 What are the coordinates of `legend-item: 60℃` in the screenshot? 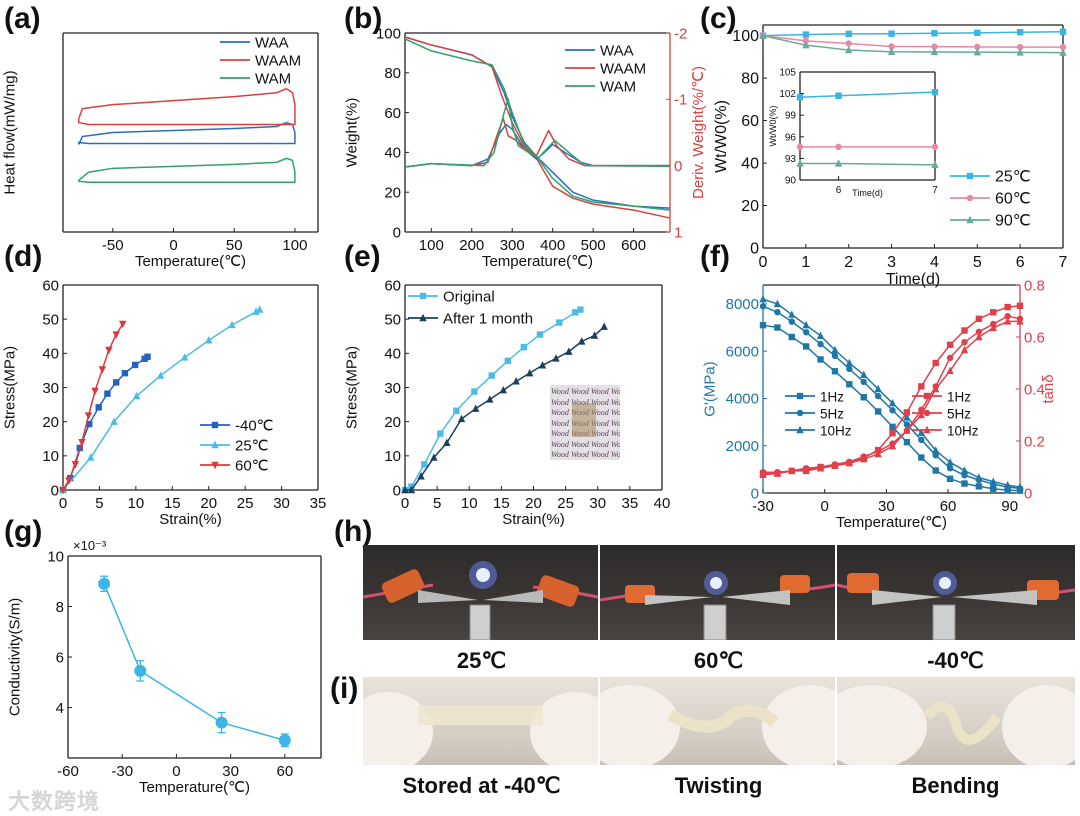 It's located at (990, 199).